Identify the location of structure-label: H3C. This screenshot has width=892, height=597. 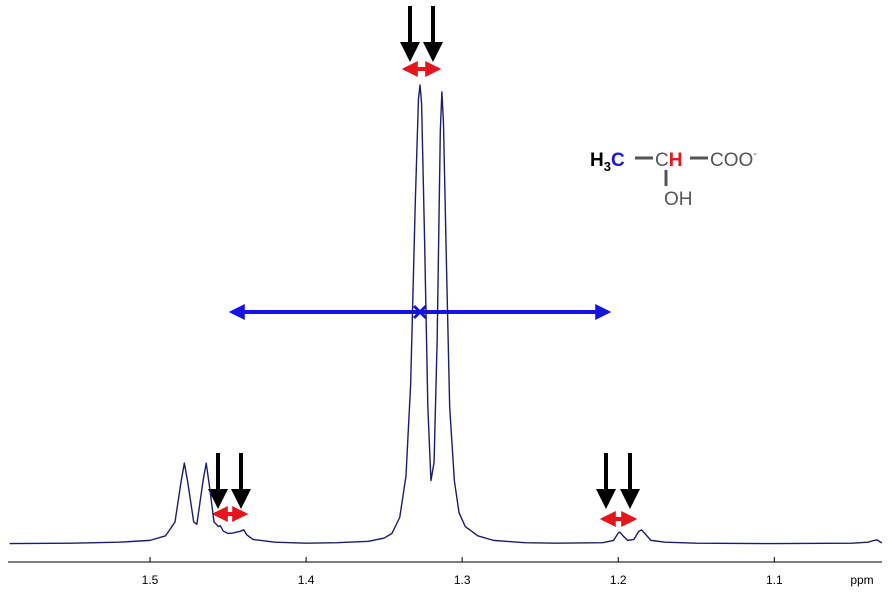
(607, 162).